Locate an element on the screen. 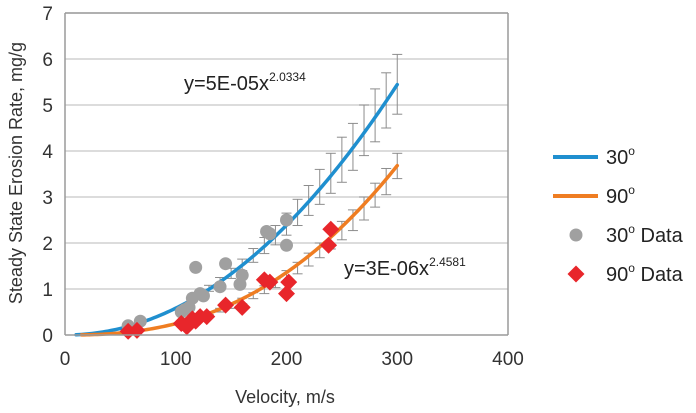 The image size is (696, 413). legend-label-90: 90o is located at coordinates (620, 195).